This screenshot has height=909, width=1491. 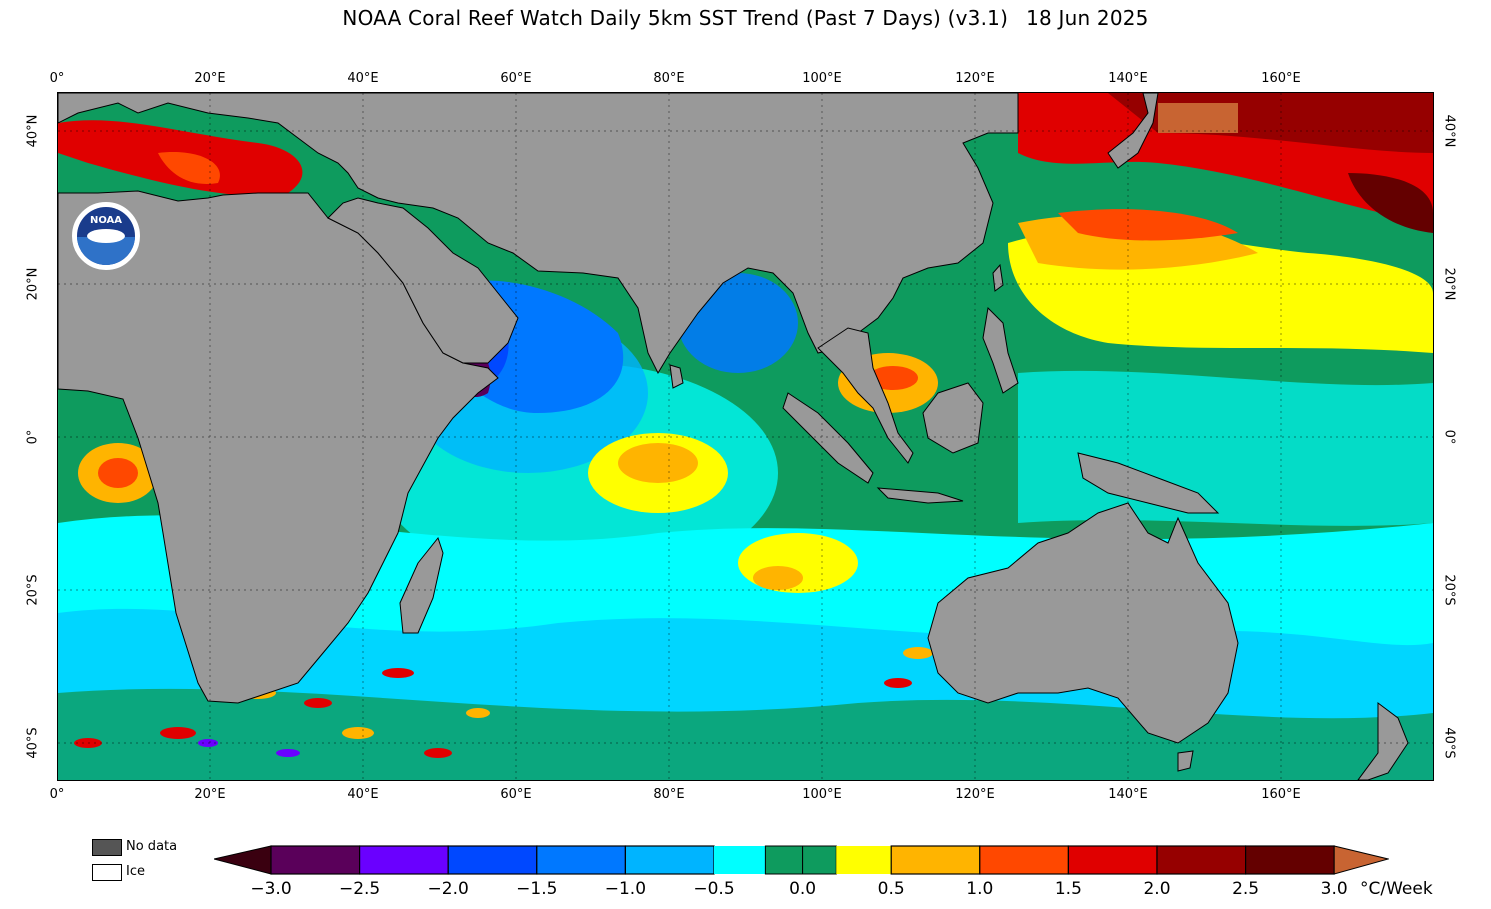 What do you see at coordinates (1449, 743) in the screenshot?
I see `lat-label-right: 40°S` at bounding box center [1449, 743].